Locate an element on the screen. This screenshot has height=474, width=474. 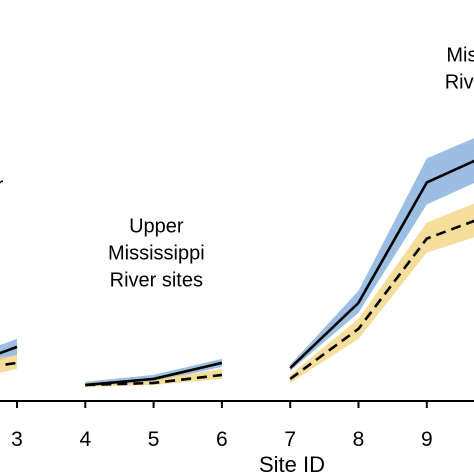
annotation-2-line-2: Mississippi is located at coordinates (156, 254).